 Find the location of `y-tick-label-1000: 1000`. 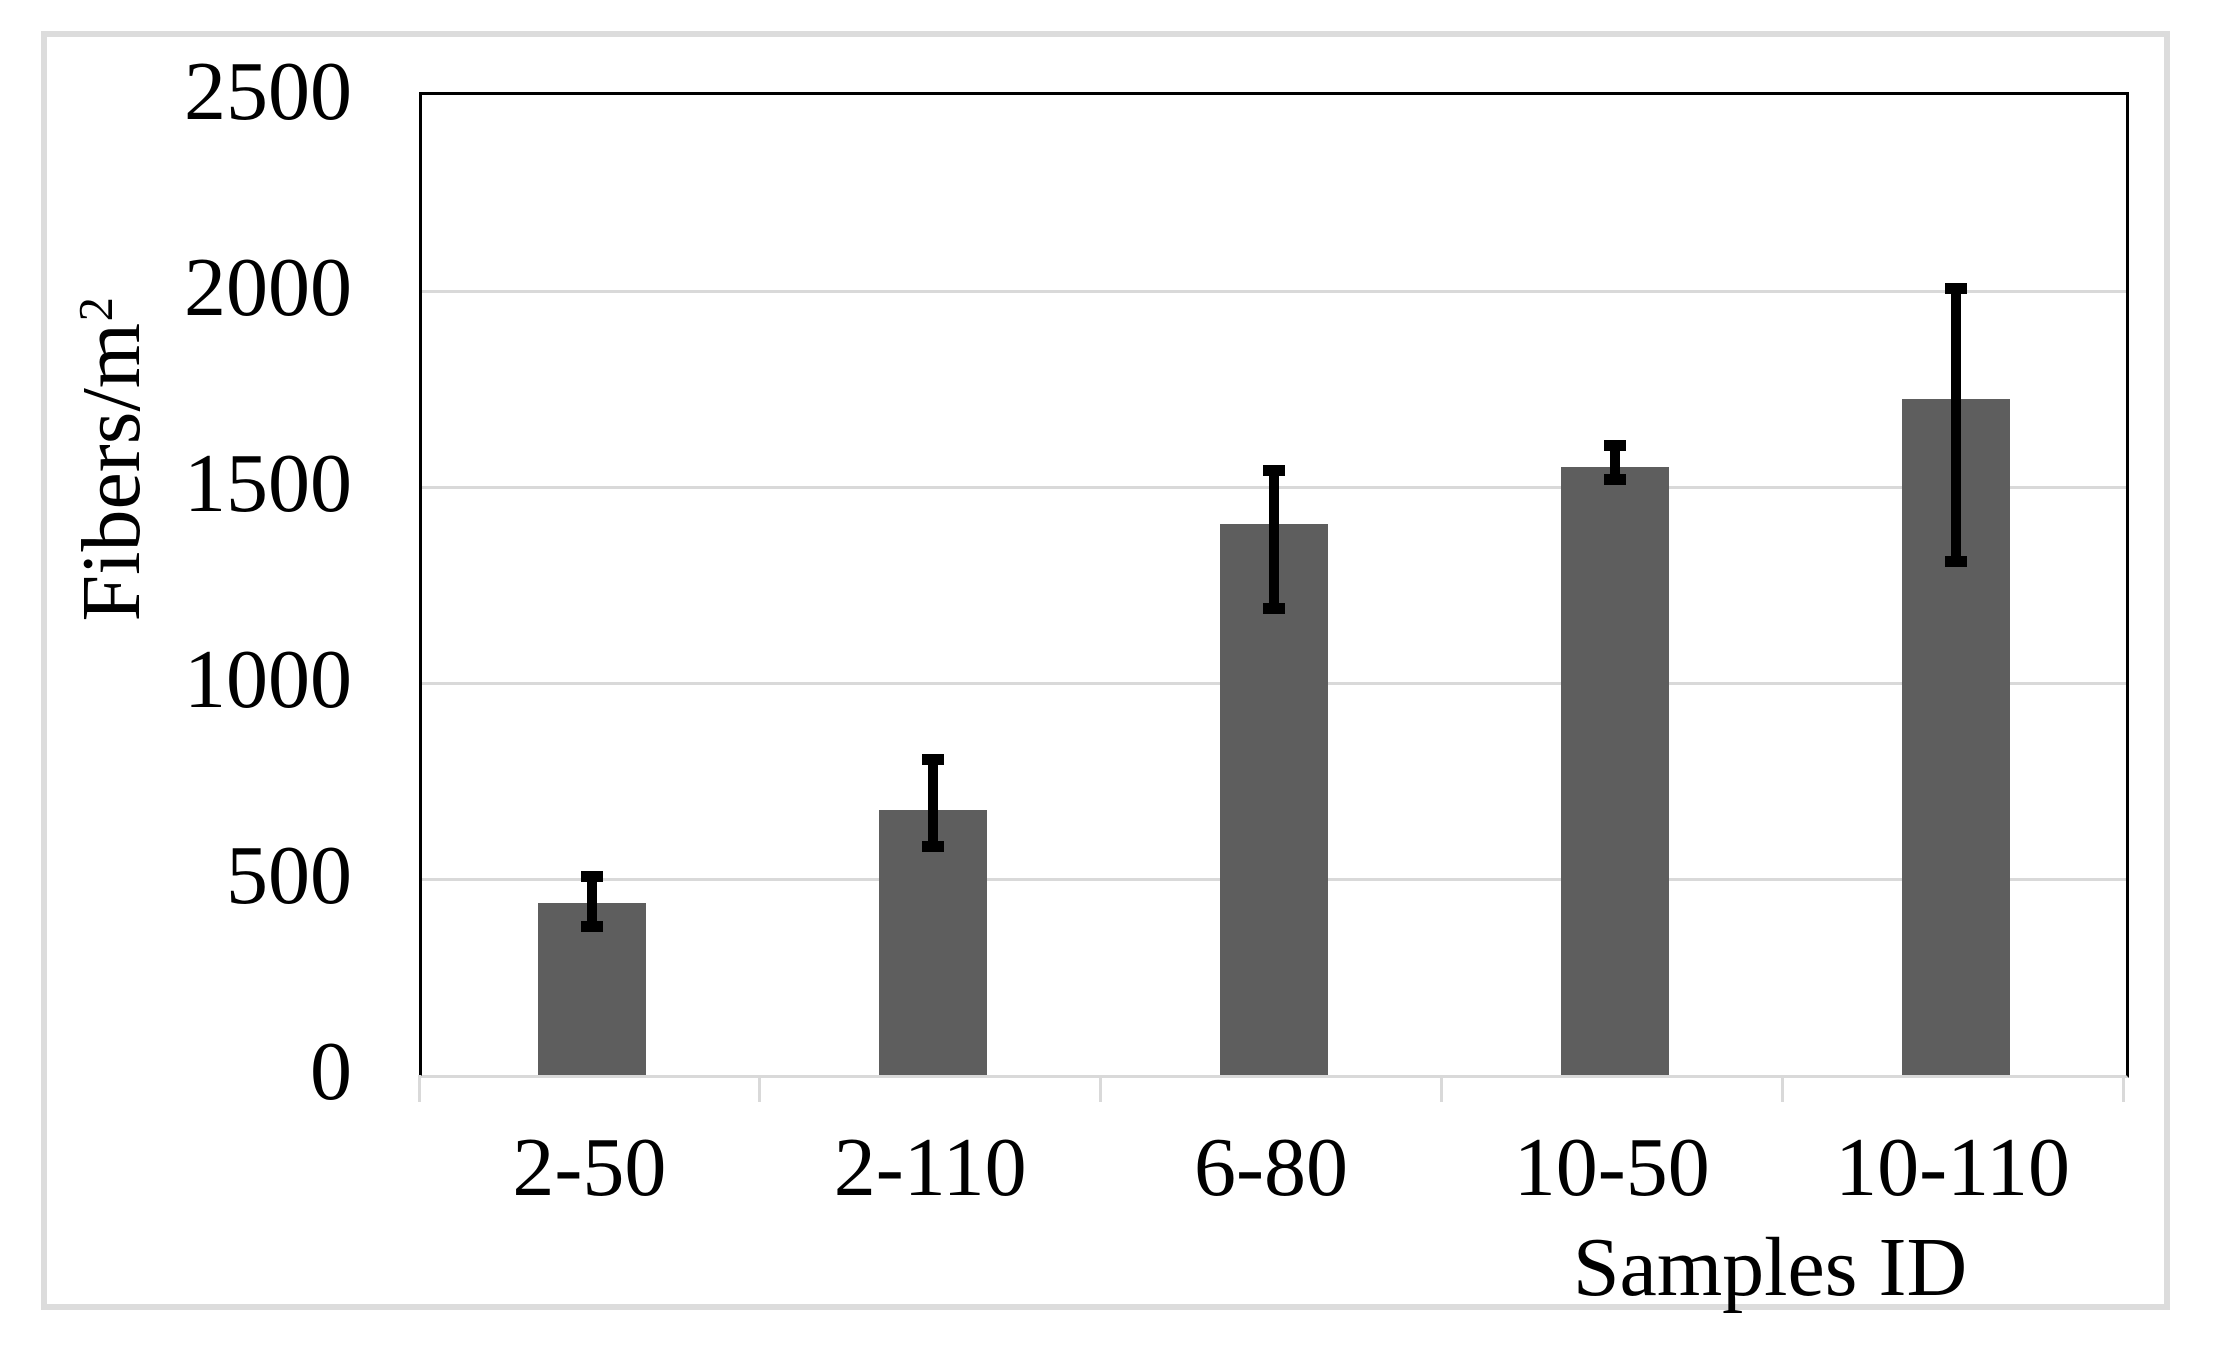

y-tick-label-1000: 1000 is located at coordinates (268, 679).